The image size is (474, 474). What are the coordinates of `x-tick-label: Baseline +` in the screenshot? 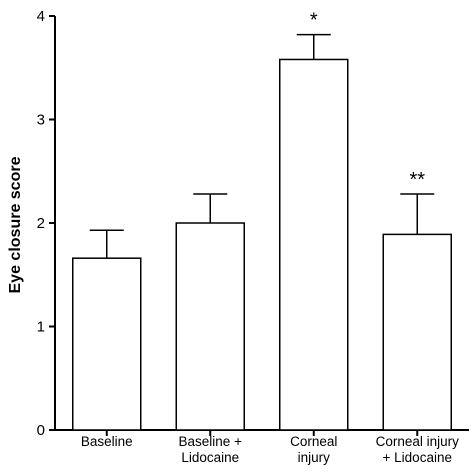 It's located at (211, 441).